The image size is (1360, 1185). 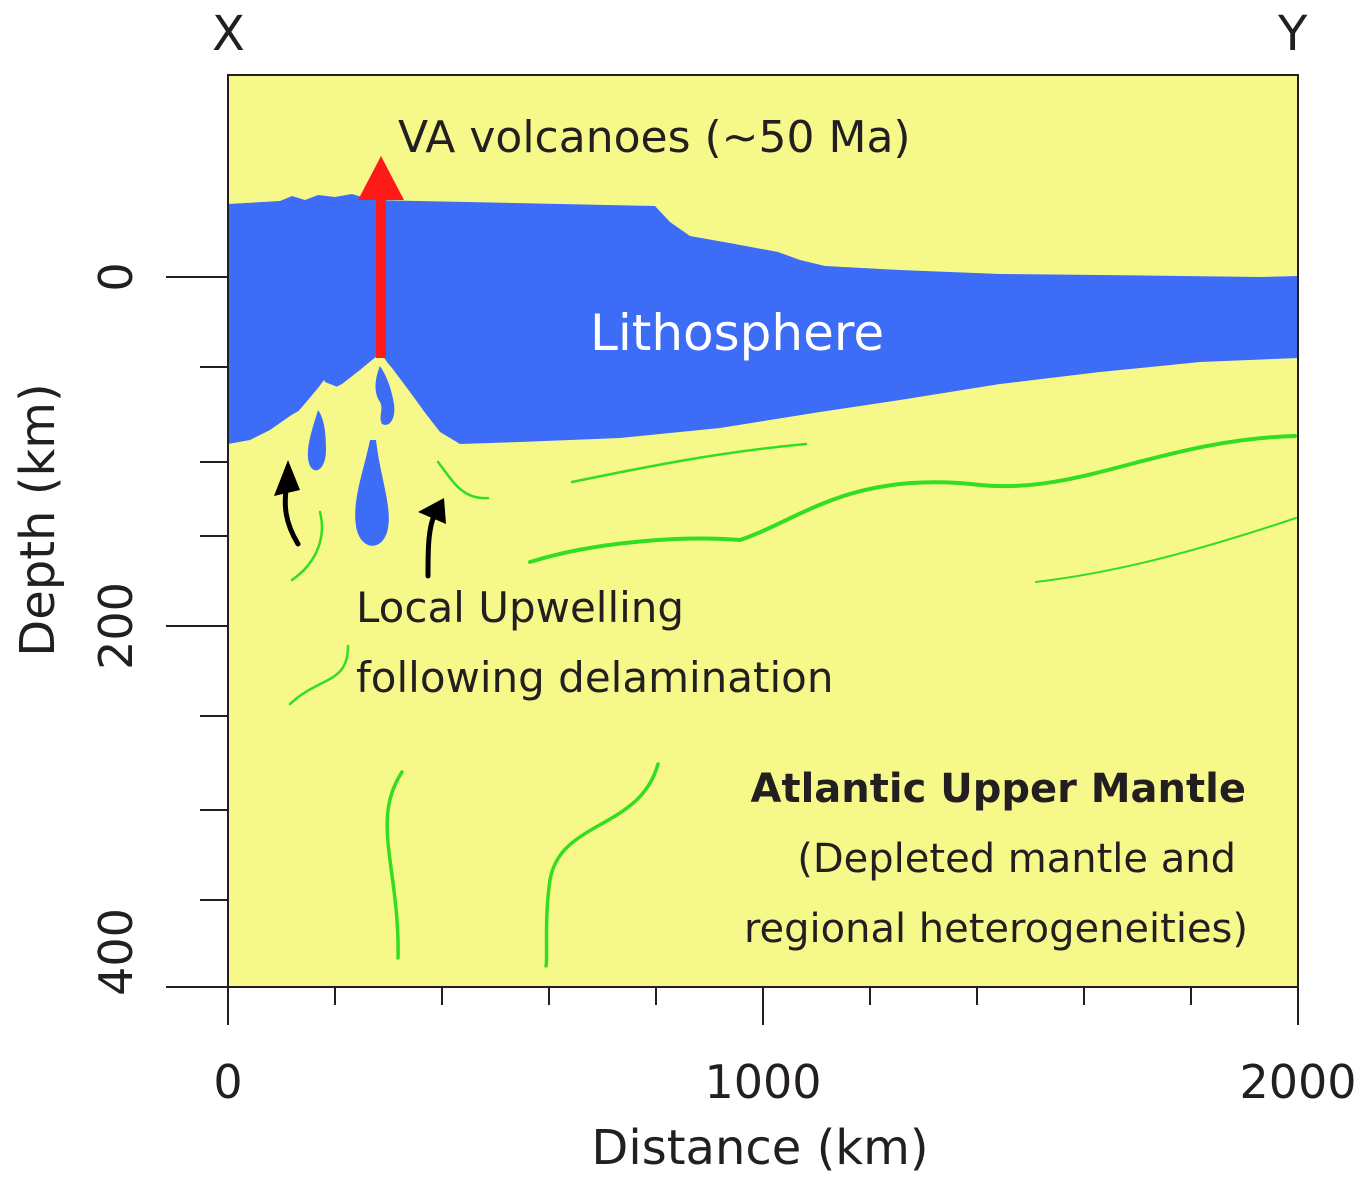 What do you see at coordinates (594, 677) in the screenshot?
I see `upwelling-label-line2: following delamination` at bounding box center [594, 677].